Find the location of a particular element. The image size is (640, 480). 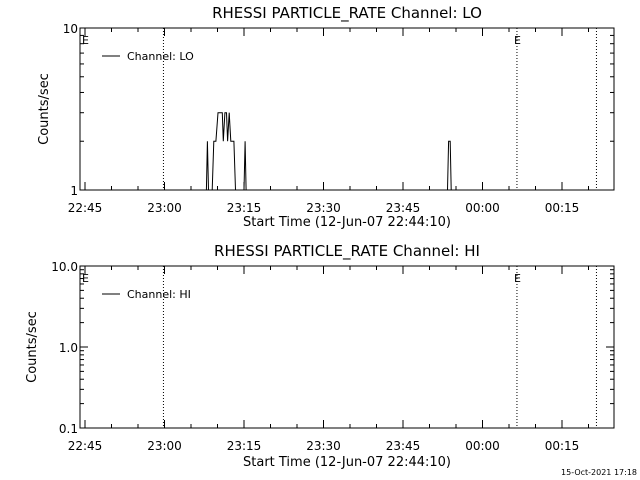

chart-title: RHESSI PARTICLE_RATE Channel: LO is located at coordinates (347, 13).